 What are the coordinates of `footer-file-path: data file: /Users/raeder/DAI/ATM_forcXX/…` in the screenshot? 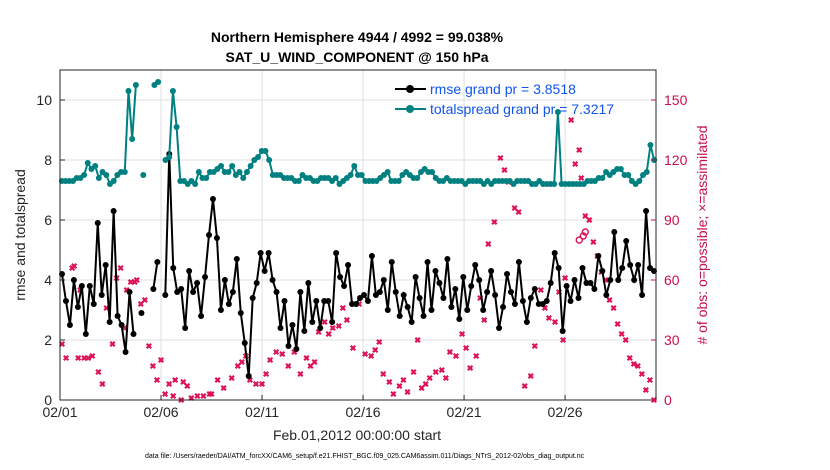 It's located at (365, 456).